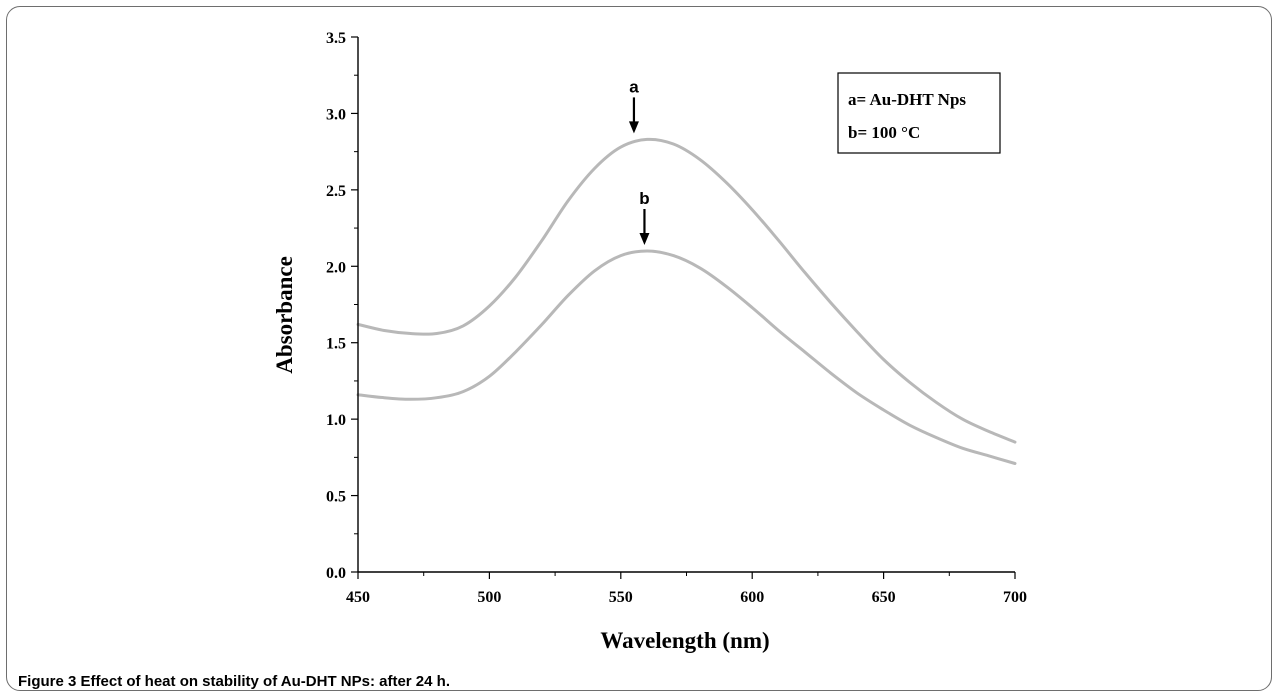 This screenshot has height=699, width=1282. Describe the element at coordinates (752, 597) in the screenshot. I see `x-tick-label: 600` at that location.